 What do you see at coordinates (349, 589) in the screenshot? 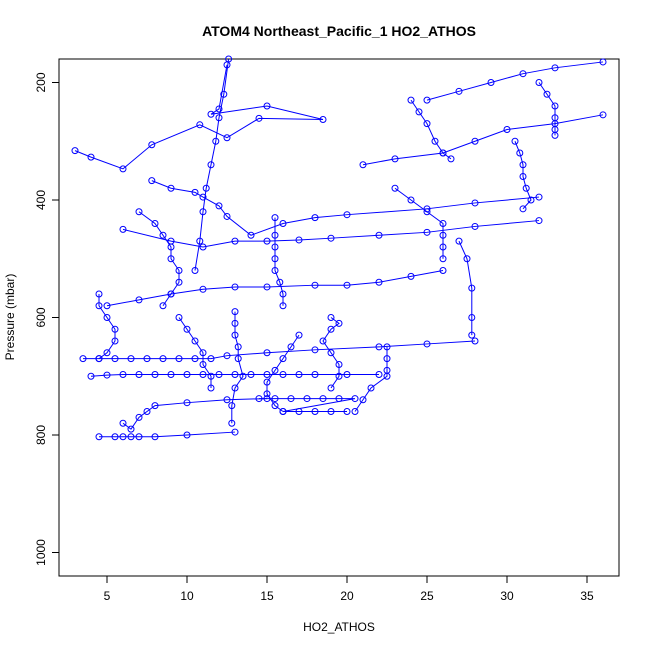
I see `x-axis: 5 10 15 20 25 30 35` at bounding box center [349, 589].